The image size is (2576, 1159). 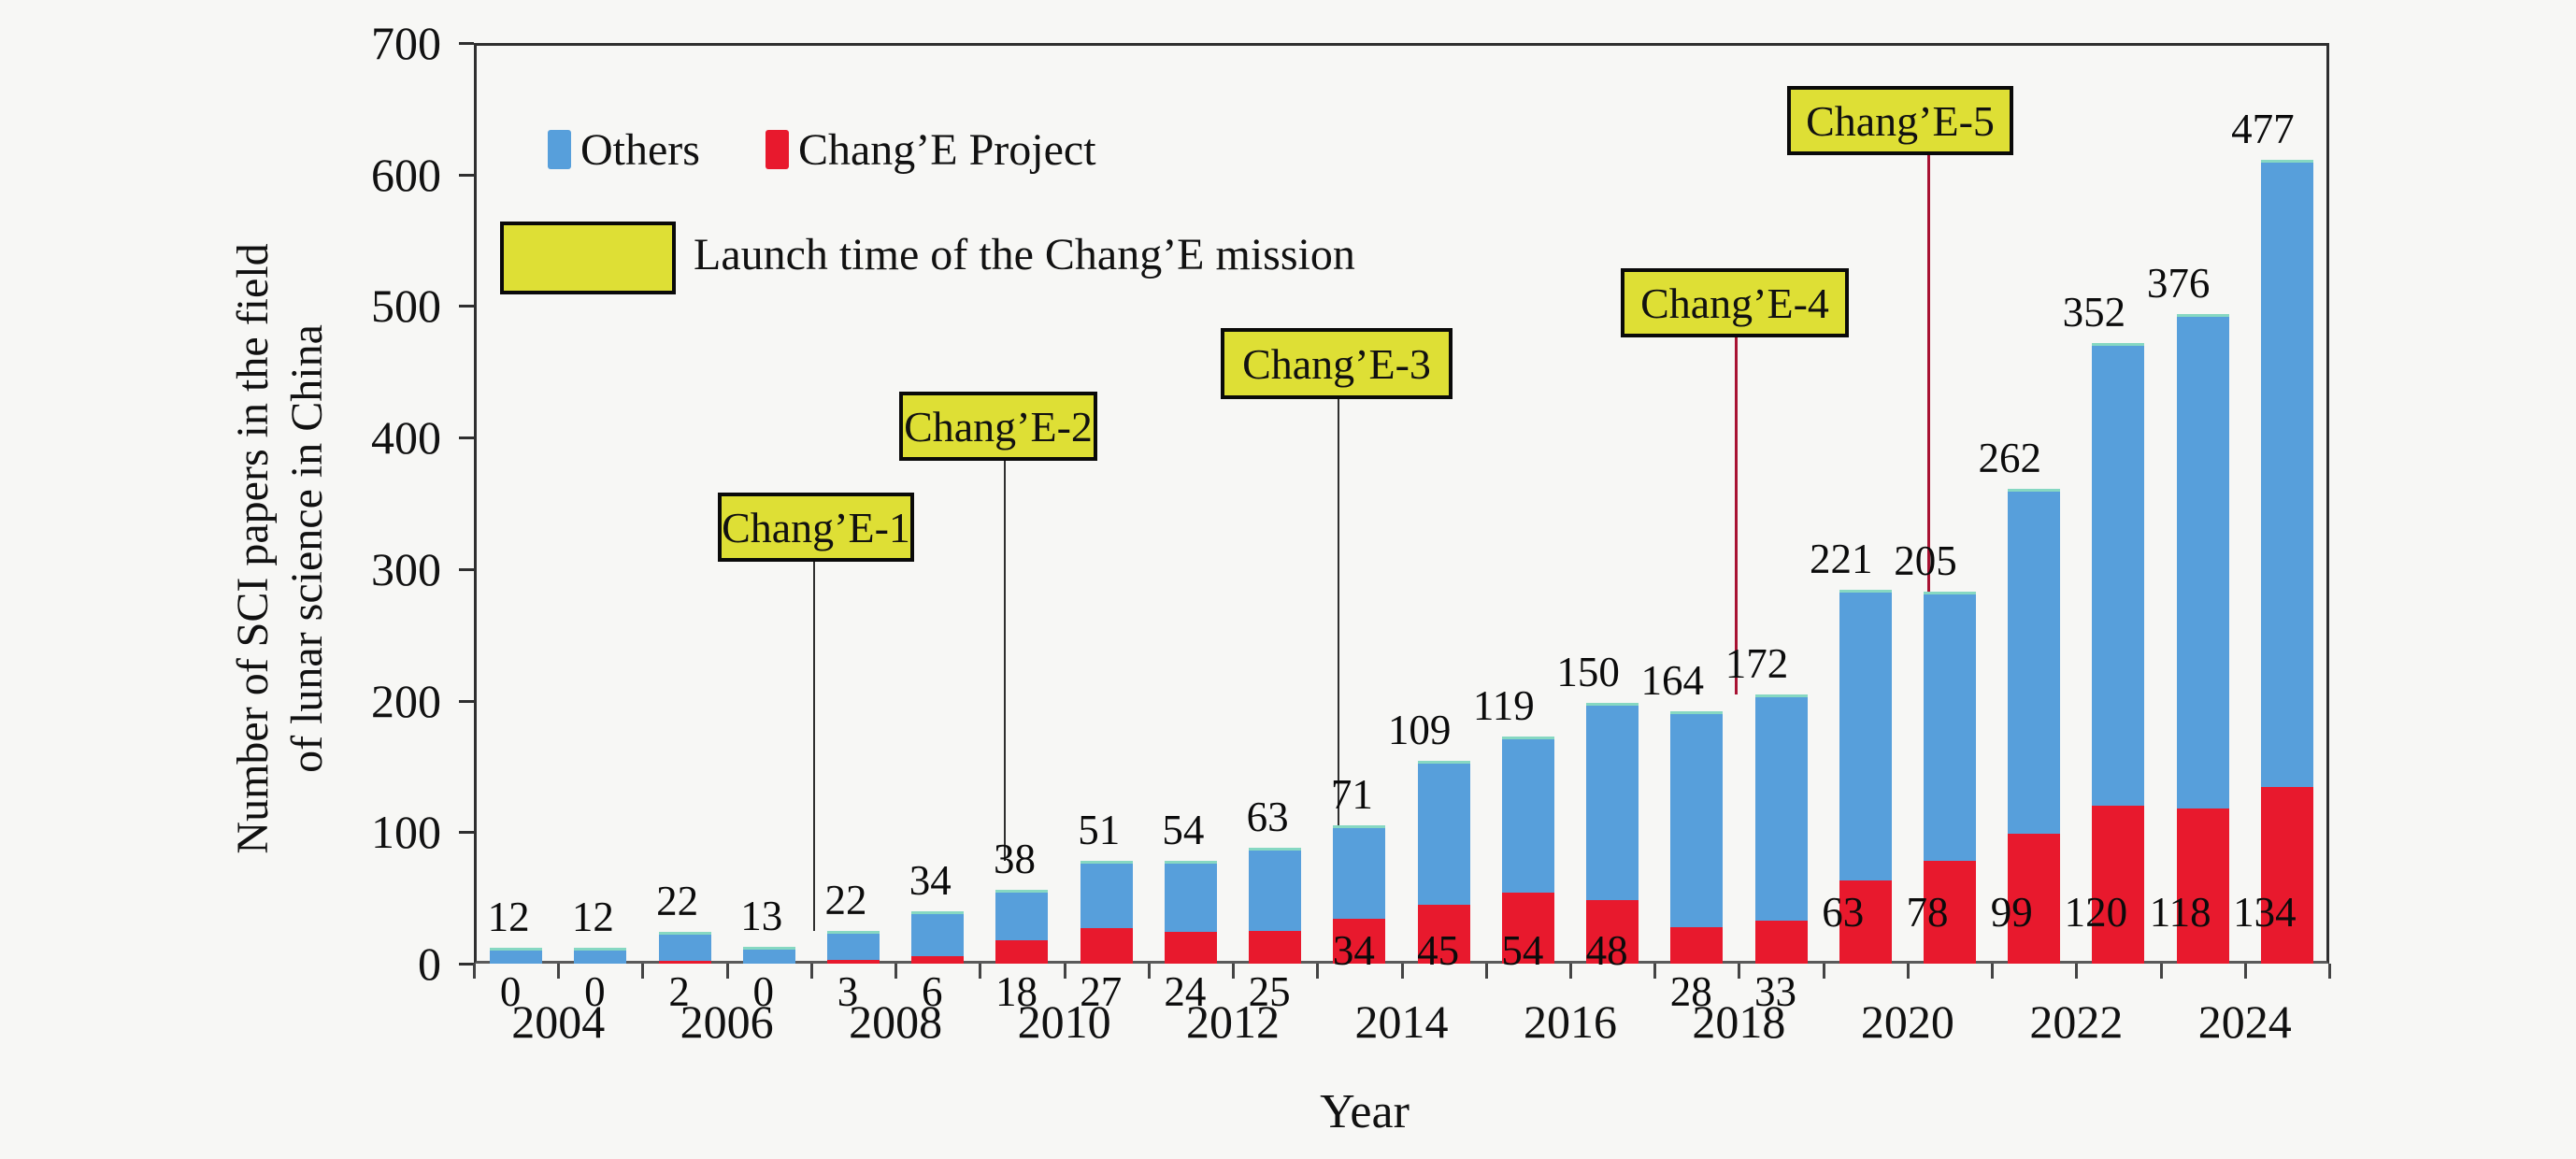 What do you see at coordinates (509, 918) in the screenshot?
I see `value-label-others-2003: 12` at bounding box center [509, 918].